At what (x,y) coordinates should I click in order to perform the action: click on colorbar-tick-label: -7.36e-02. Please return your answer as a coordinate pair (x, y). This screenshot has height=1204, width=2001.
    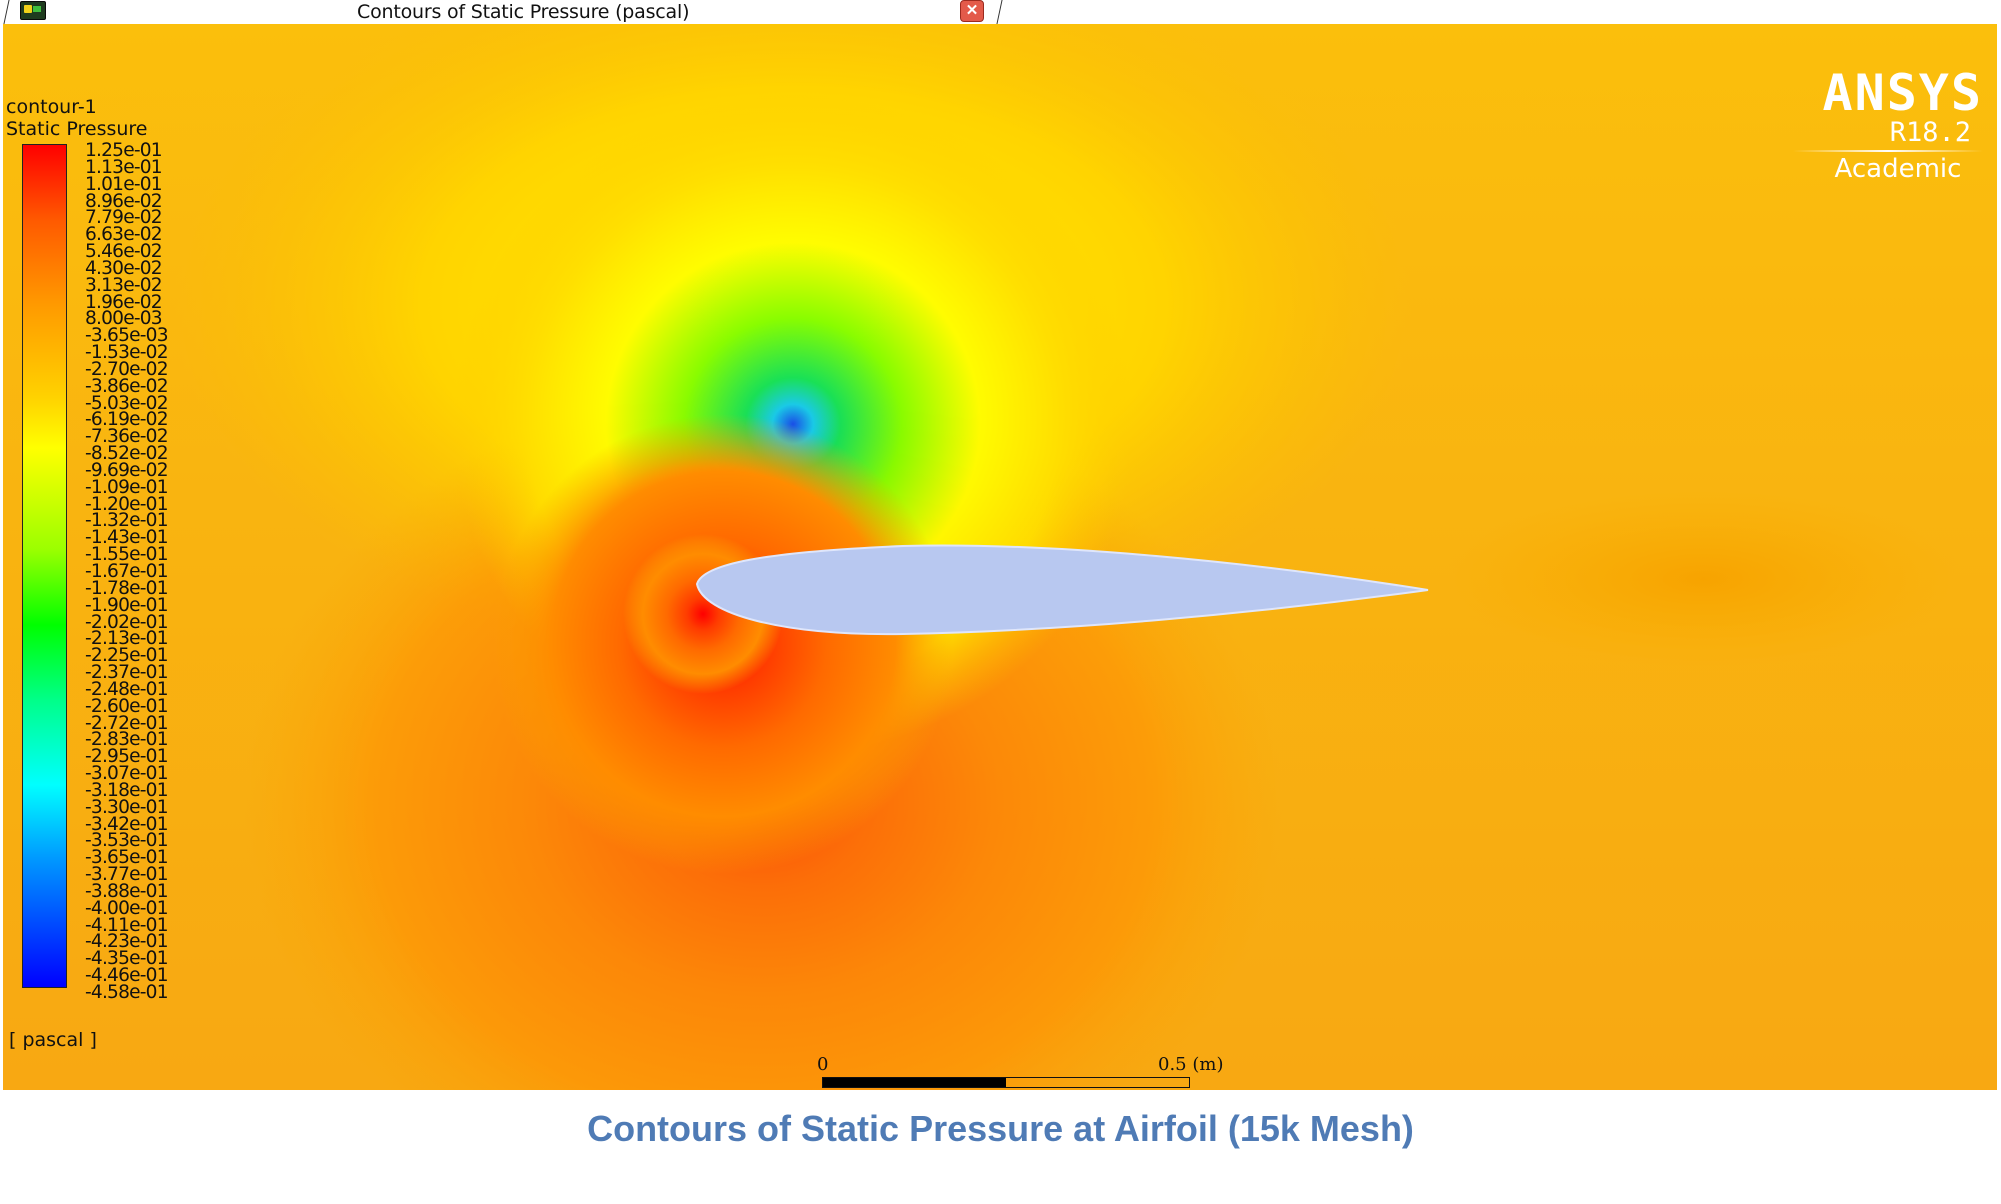
    Looking at the image, I should click on (127, 437).